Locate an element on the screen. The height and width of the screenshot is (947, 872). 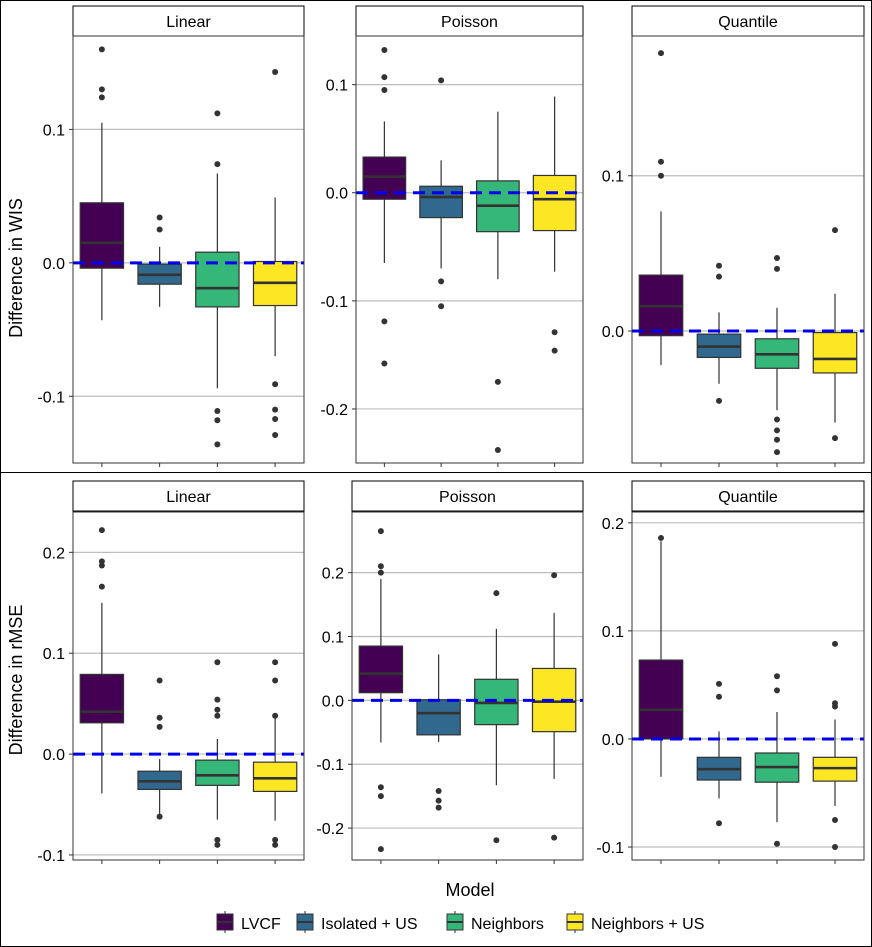
legend-item-isolated-us: Isolated + US is located at coordinates (357, 922).